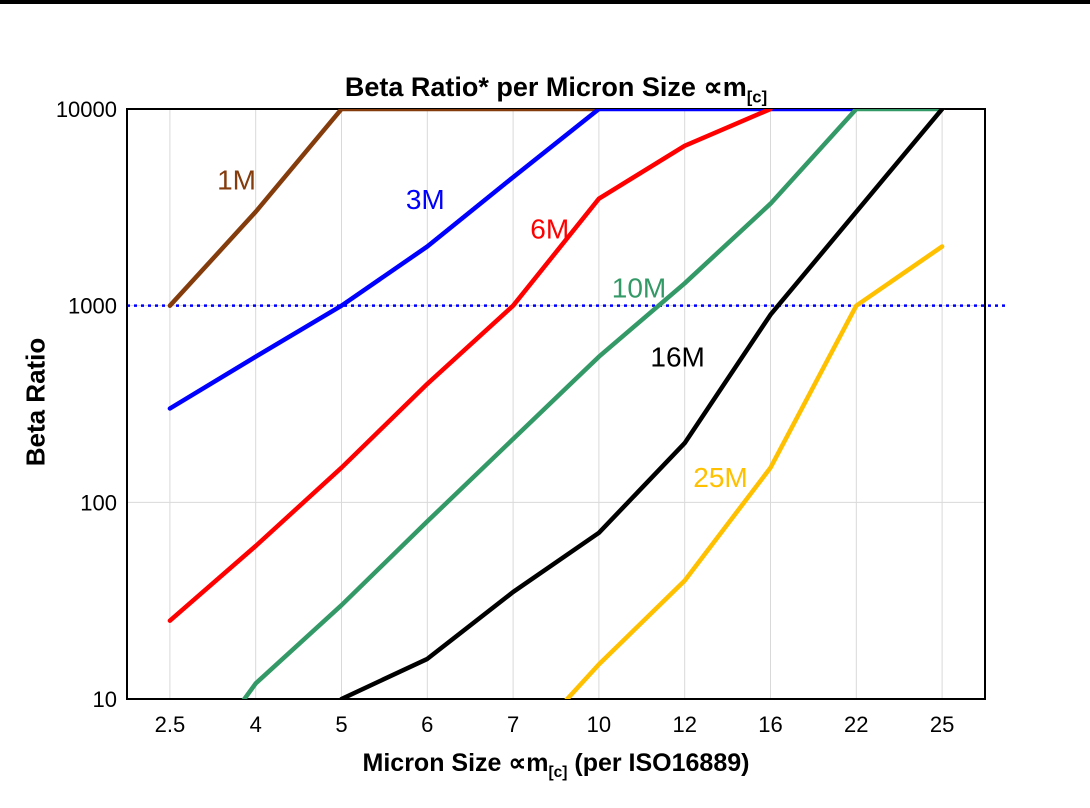 The height and width of the screenshot is (808, 1090). Describe the element at coordinates (770, 724) in the screenshot. I see `x-tick-label: 16` at that location.